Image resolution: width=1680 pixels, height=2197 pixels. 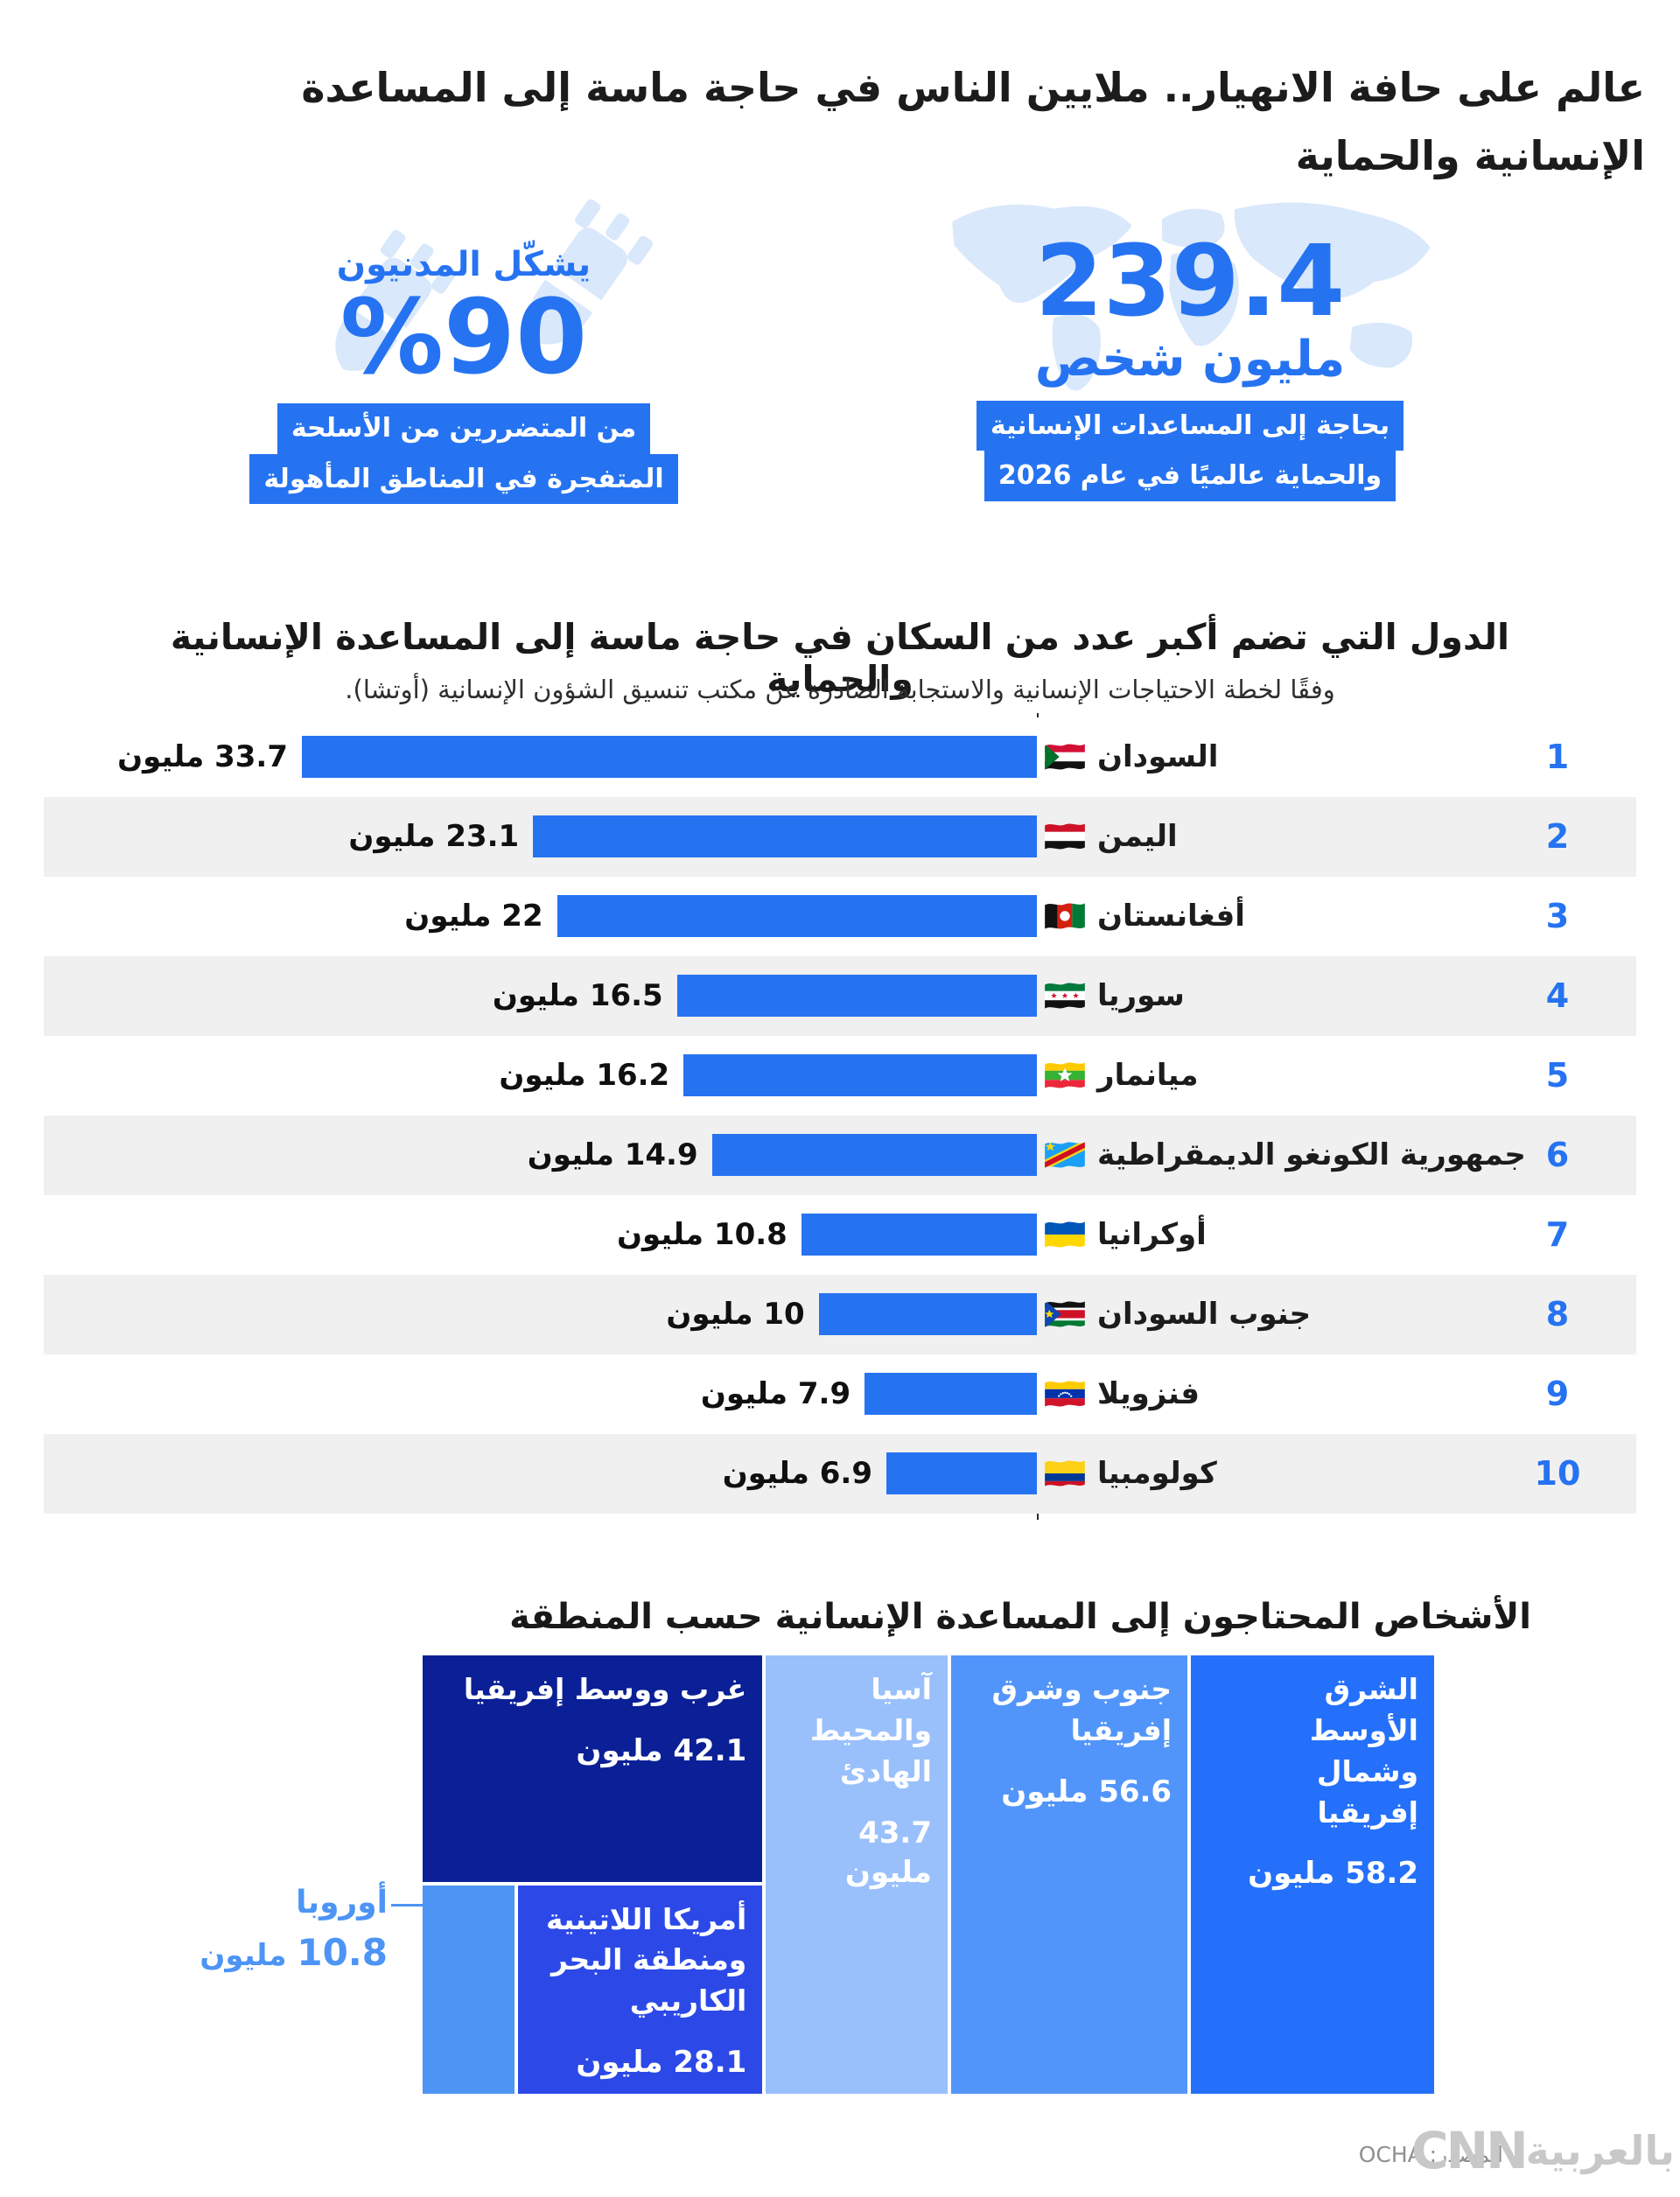 What do you see at coordinates (1065, 1075) in the screenshot?
I see `flag-myanmar-icon` at bounding box center [1065, 1075].